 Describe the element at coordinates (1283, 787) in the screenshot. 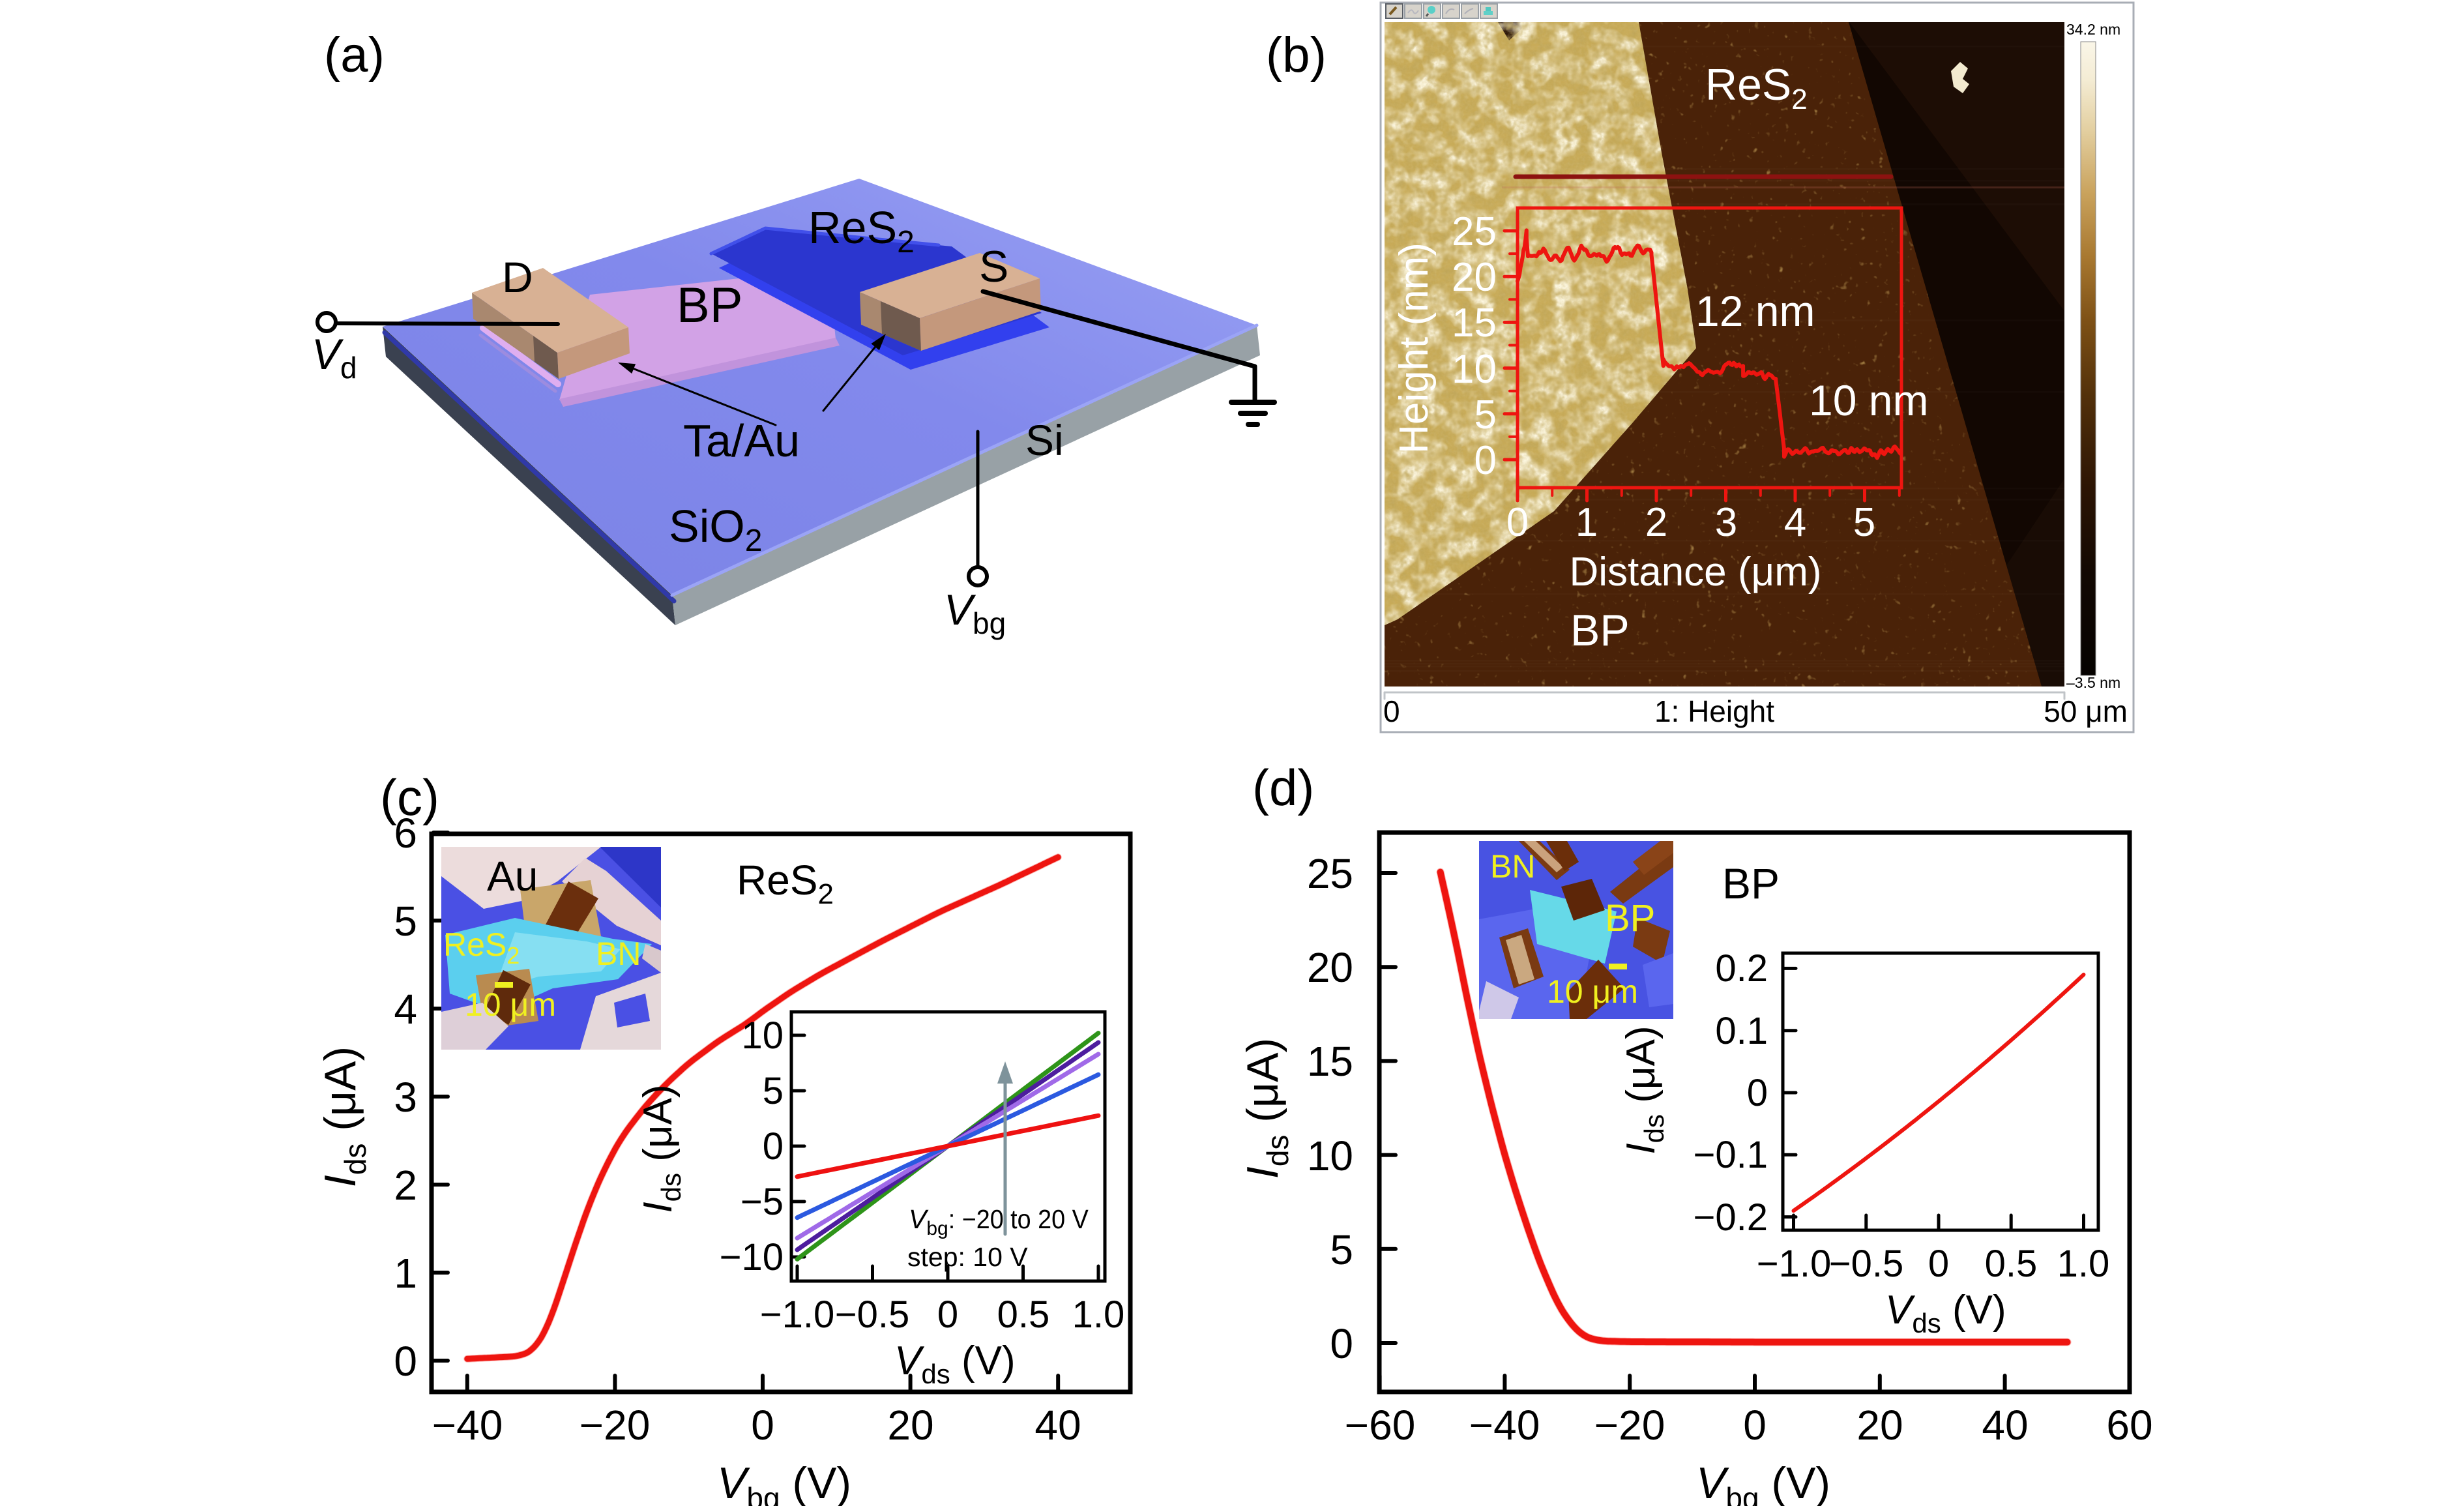

I see `svg-text: (d)` at that location.